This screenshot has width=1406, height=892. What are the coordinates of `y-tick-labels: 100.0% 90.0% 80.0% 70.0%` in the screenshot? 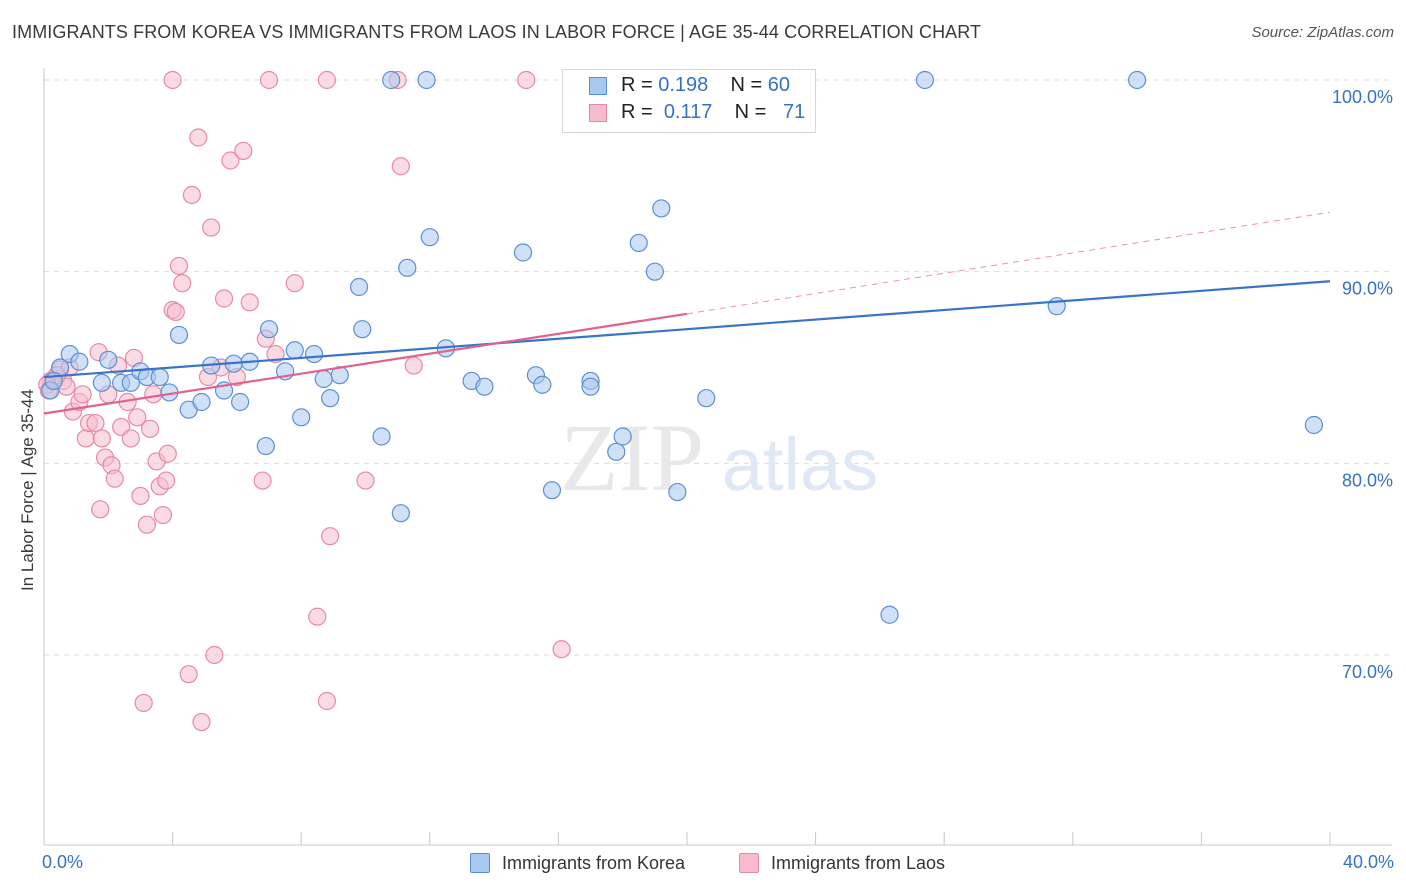 It's located at (1362, 384).